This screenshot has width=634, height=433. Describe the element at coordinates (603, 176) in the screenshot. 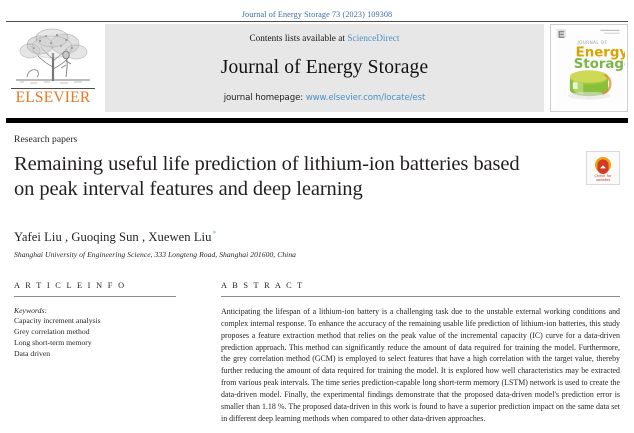

I see `svg-text: Check for` at that location.